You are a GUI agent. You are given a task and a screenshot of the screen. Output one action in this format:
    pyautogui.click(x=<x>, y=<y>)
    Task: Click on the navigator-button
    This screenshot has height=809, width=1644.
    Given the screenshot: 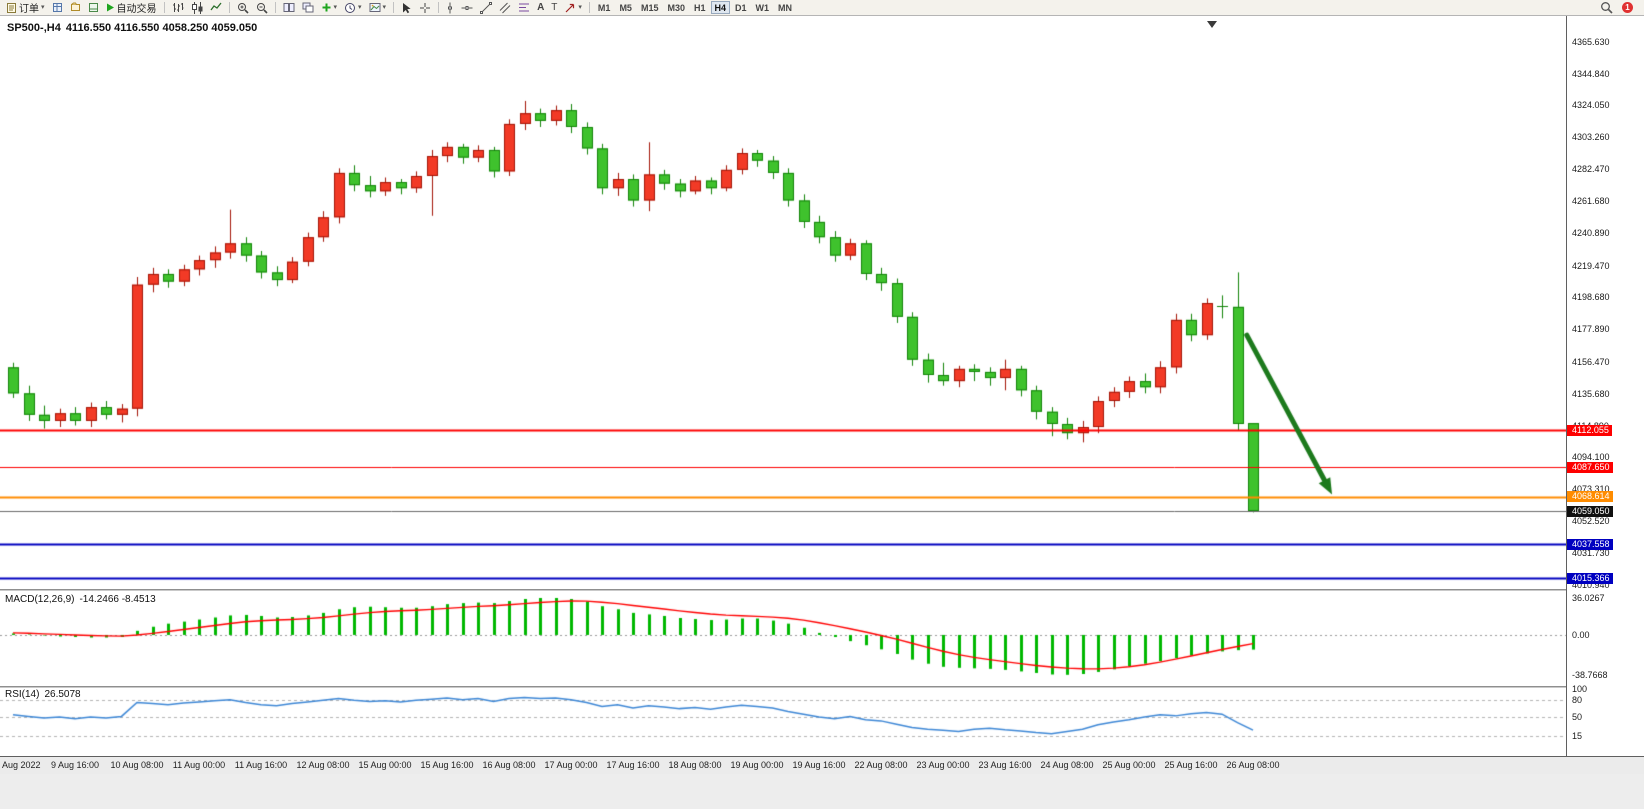 What is the action you would take?
    pyautogui.click(x=75, y=8)
    